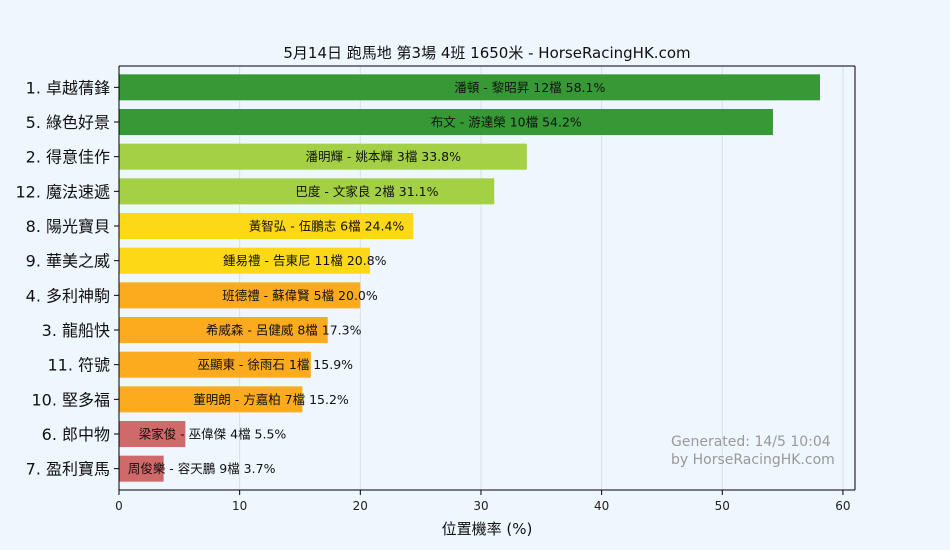 The height and width of the screenshot is (550, 950). What do you see at coordinates (487, 529) in the screenshot?
I see `x-axis-label: 位置機率 (%)` at bounding box center [487, 529].